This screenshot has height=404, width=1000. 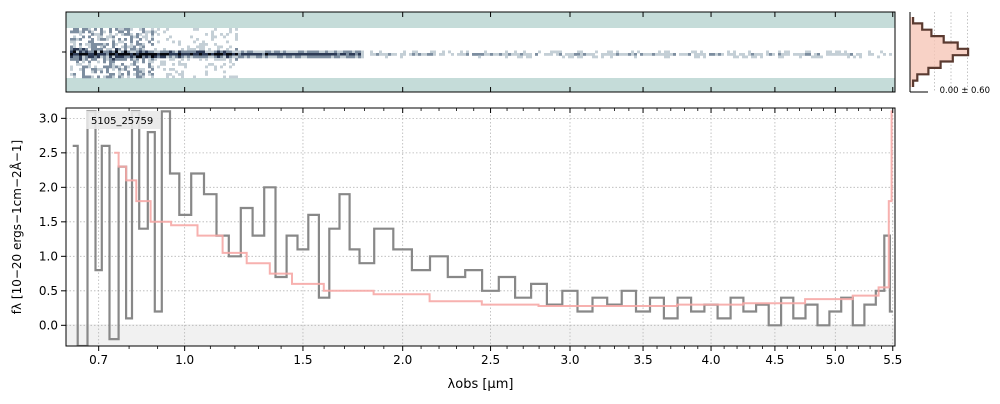 What do you see at coordinates (490, 360) in the screenshot?
I see `x-tick-label: 2.5` at bounding box center [490, 360].